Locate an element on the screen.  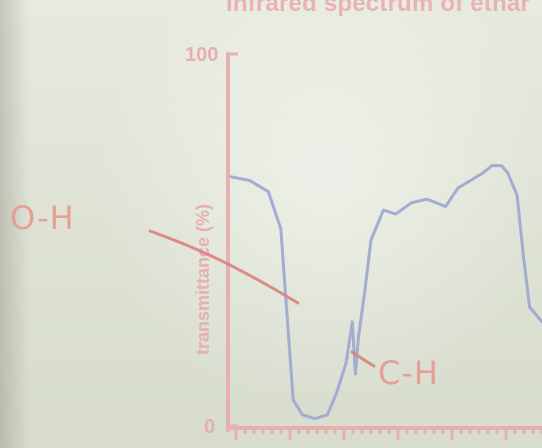
x-tick-marks is located at coordinates (388, 434).